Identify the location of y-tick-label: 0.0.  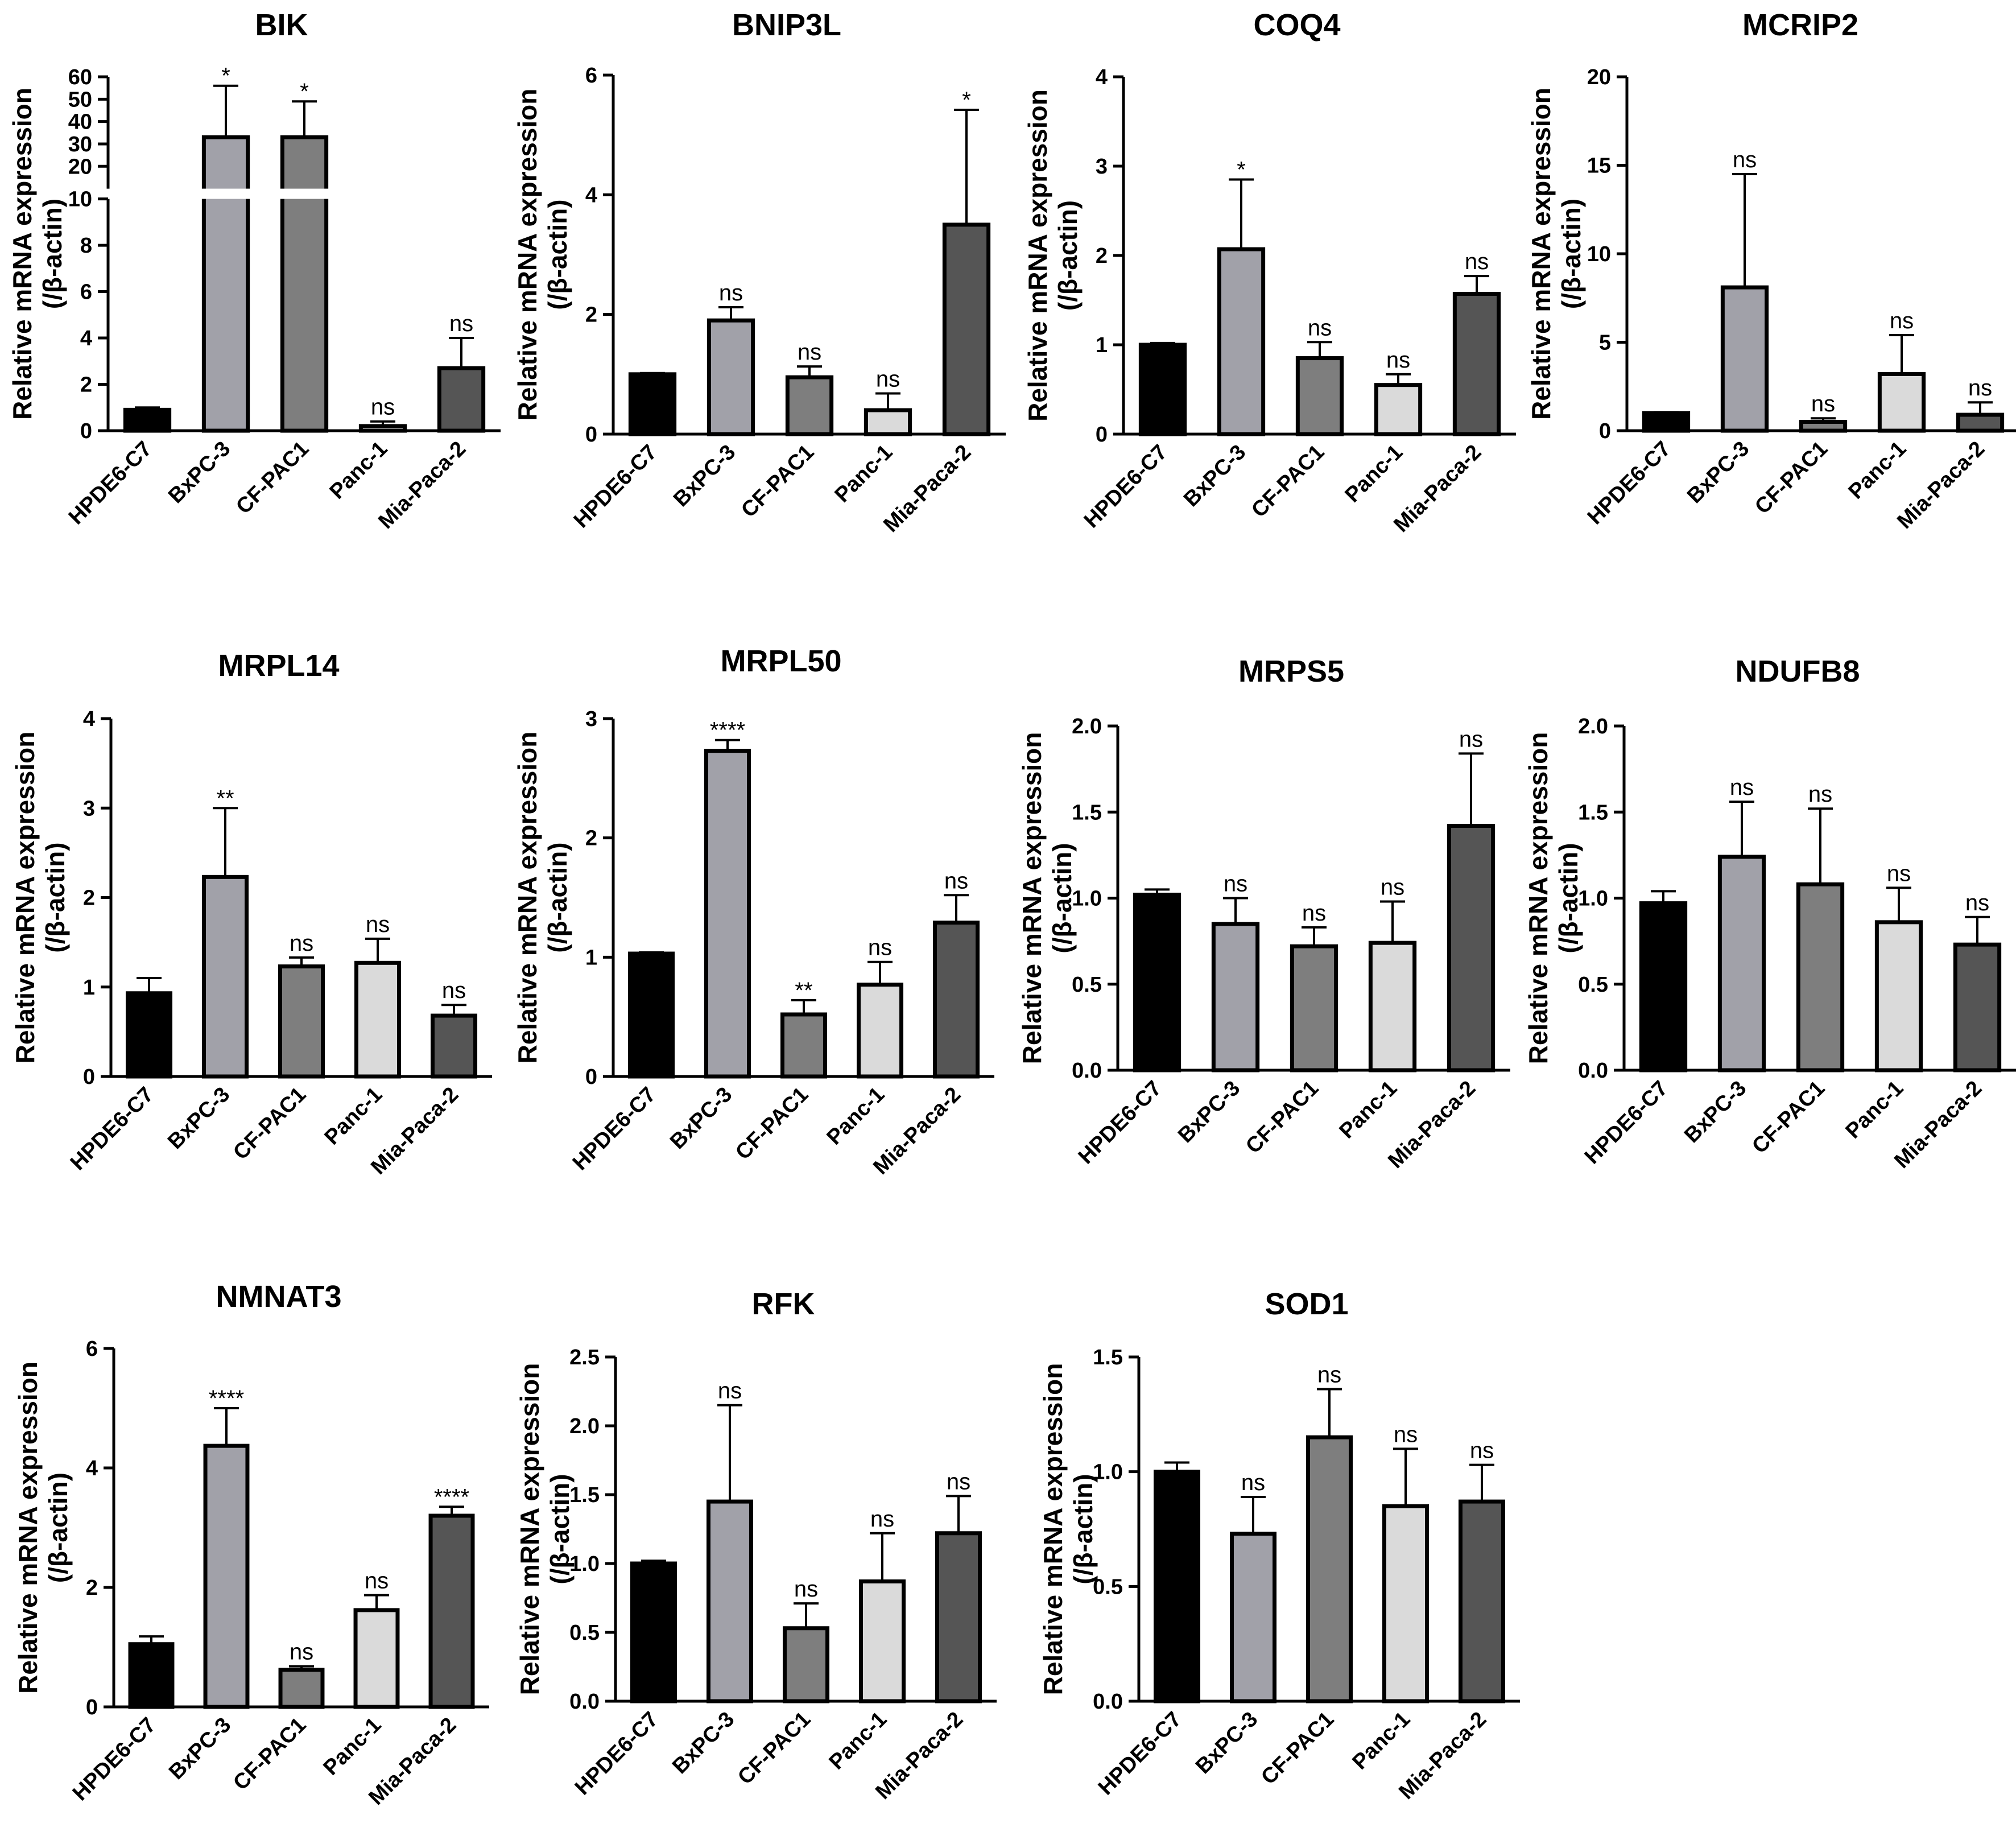
(584, 1702).